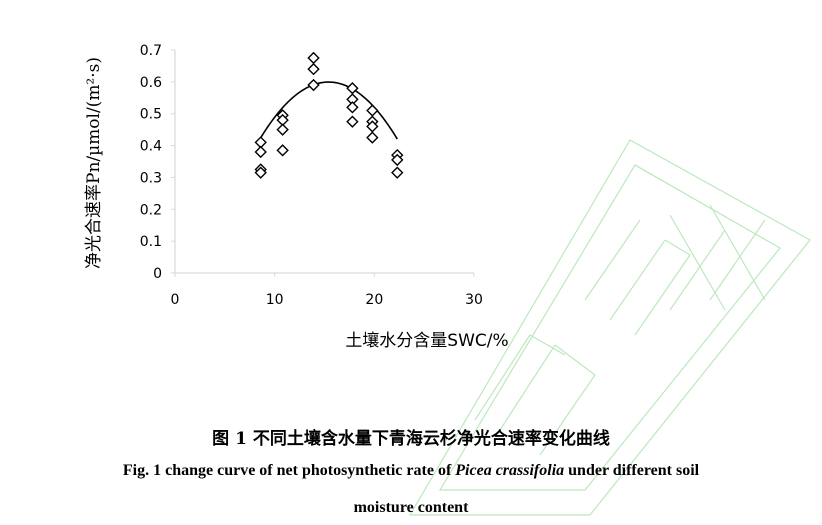  What do you see at coordinates (411, 507) in the screenshot?
I see `caption-english-line-2: moisture content` at bounding box center [411, 507].